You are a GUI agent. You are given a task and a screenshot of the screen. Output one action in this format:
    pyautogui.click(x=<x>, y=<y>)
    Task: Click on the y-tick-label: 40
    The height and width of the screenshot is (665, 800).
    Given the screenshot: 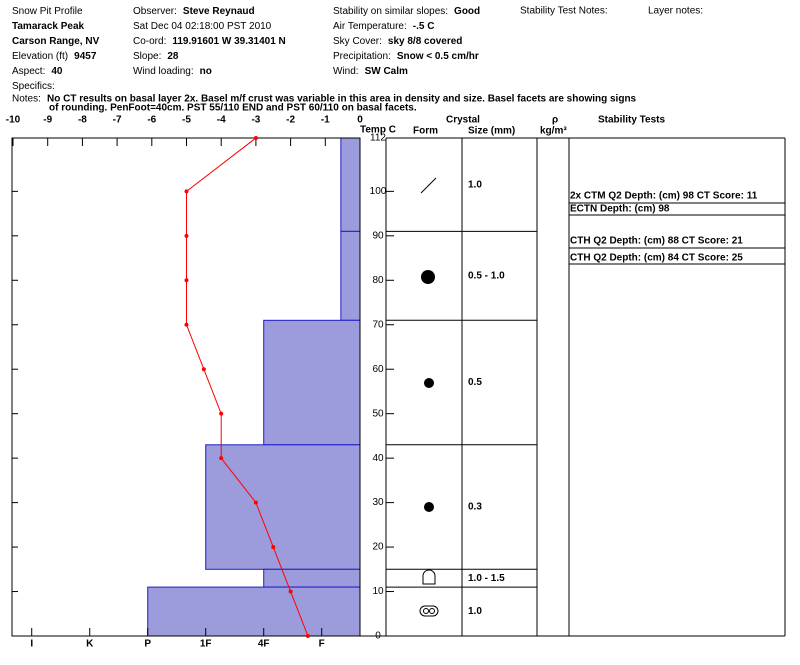 What is the action you would take?
    pyautogui.click(x=378, y=458)
    